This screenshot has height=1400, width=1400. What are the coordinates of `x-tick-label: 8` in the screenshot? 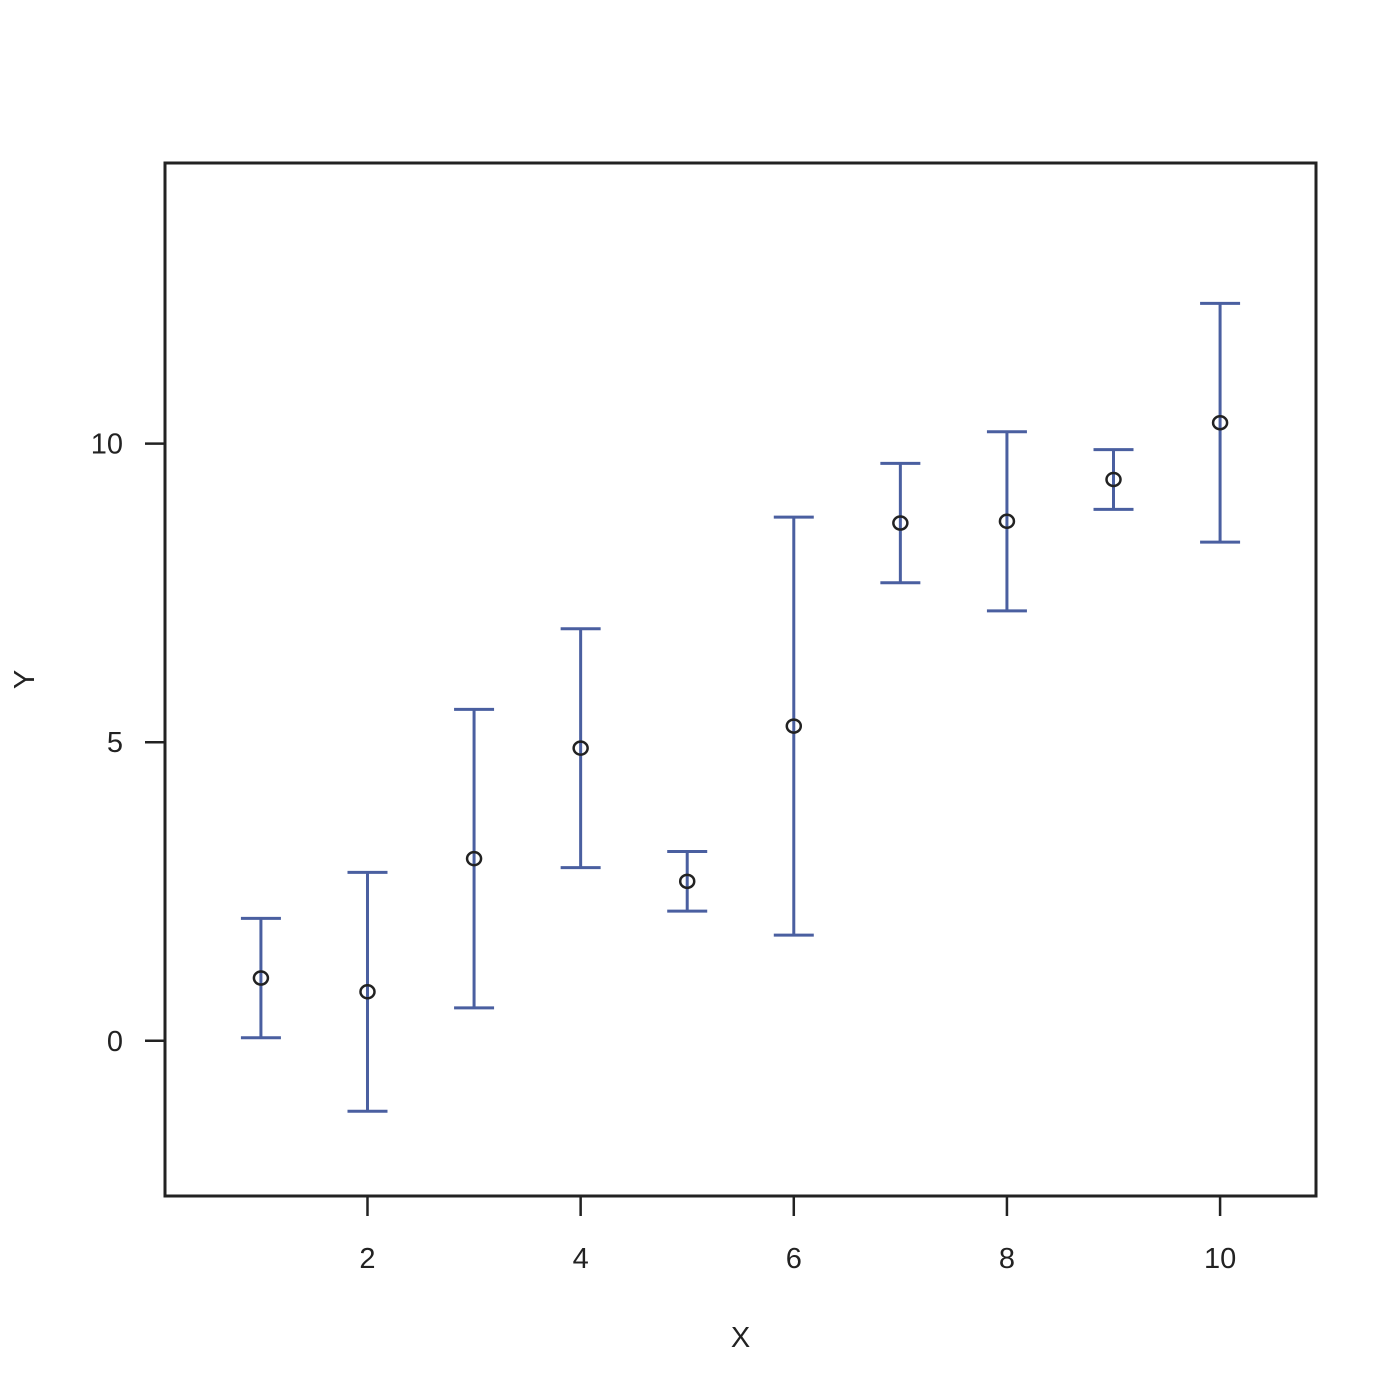 It's located at (1007, 1259).